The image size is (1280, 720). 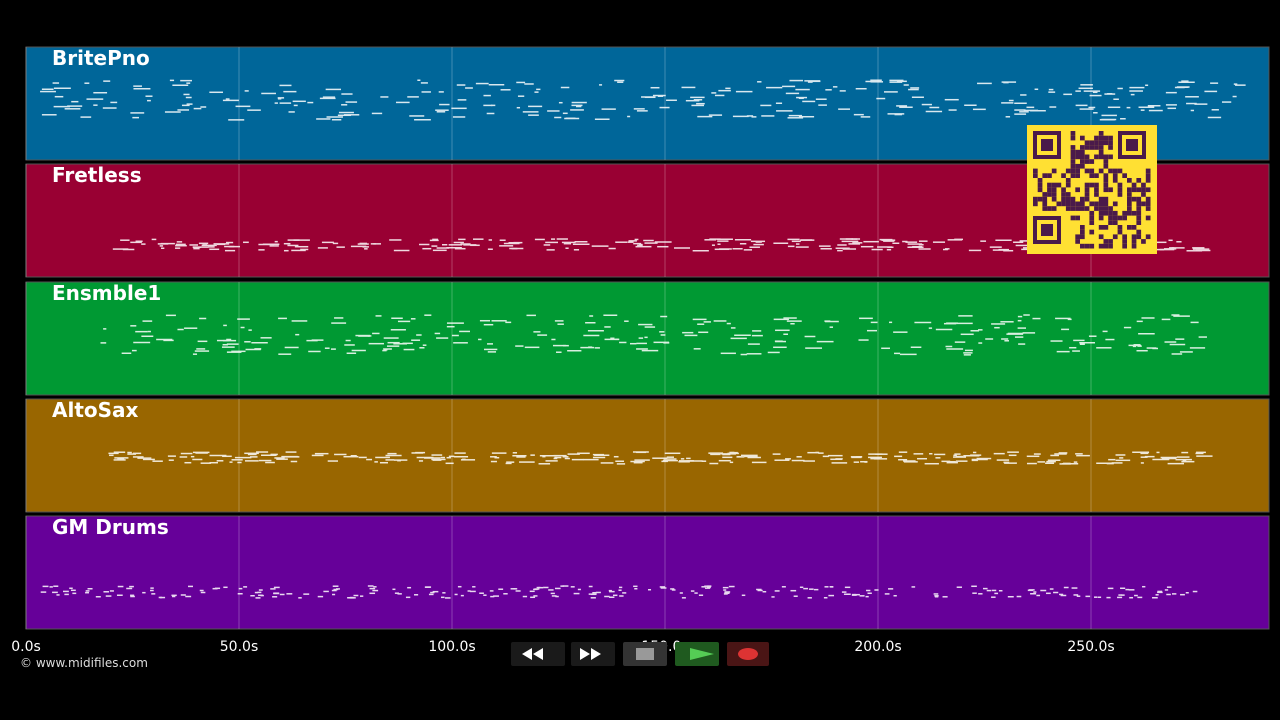 I want to click on time-tick-label: 50.0s, so click(x=239, y=647).